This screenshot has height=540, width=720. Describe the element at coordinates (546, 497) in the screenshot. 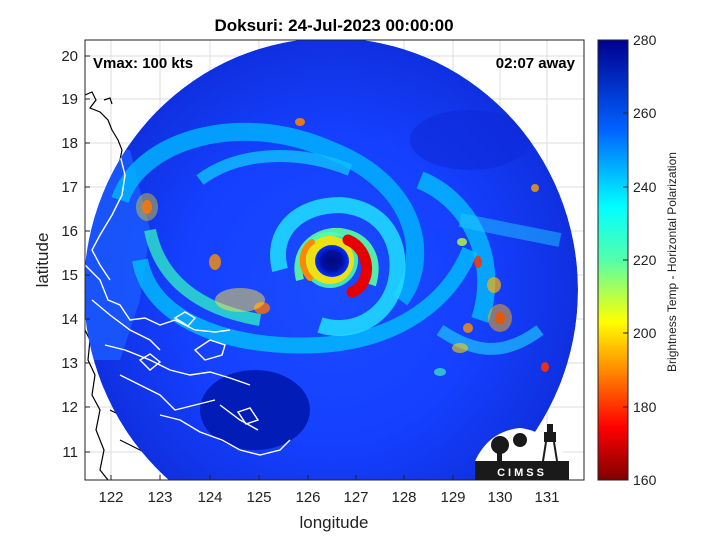

I see `x-tick-label: 131` at that location.